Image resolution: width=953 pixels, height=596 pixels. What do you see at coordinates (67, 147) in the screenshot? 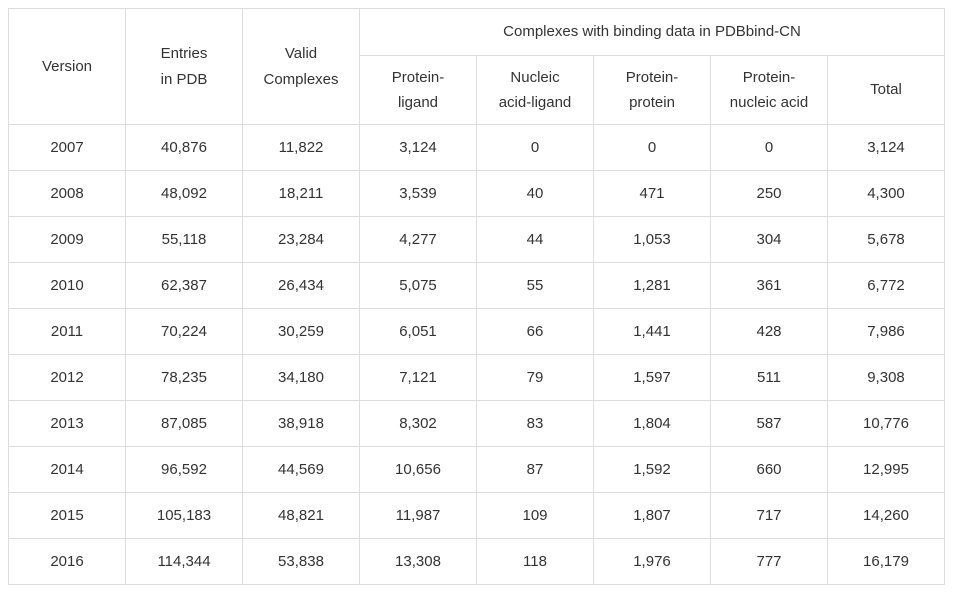
I see `table-cell: 2007` at bounding box center [67, 147].